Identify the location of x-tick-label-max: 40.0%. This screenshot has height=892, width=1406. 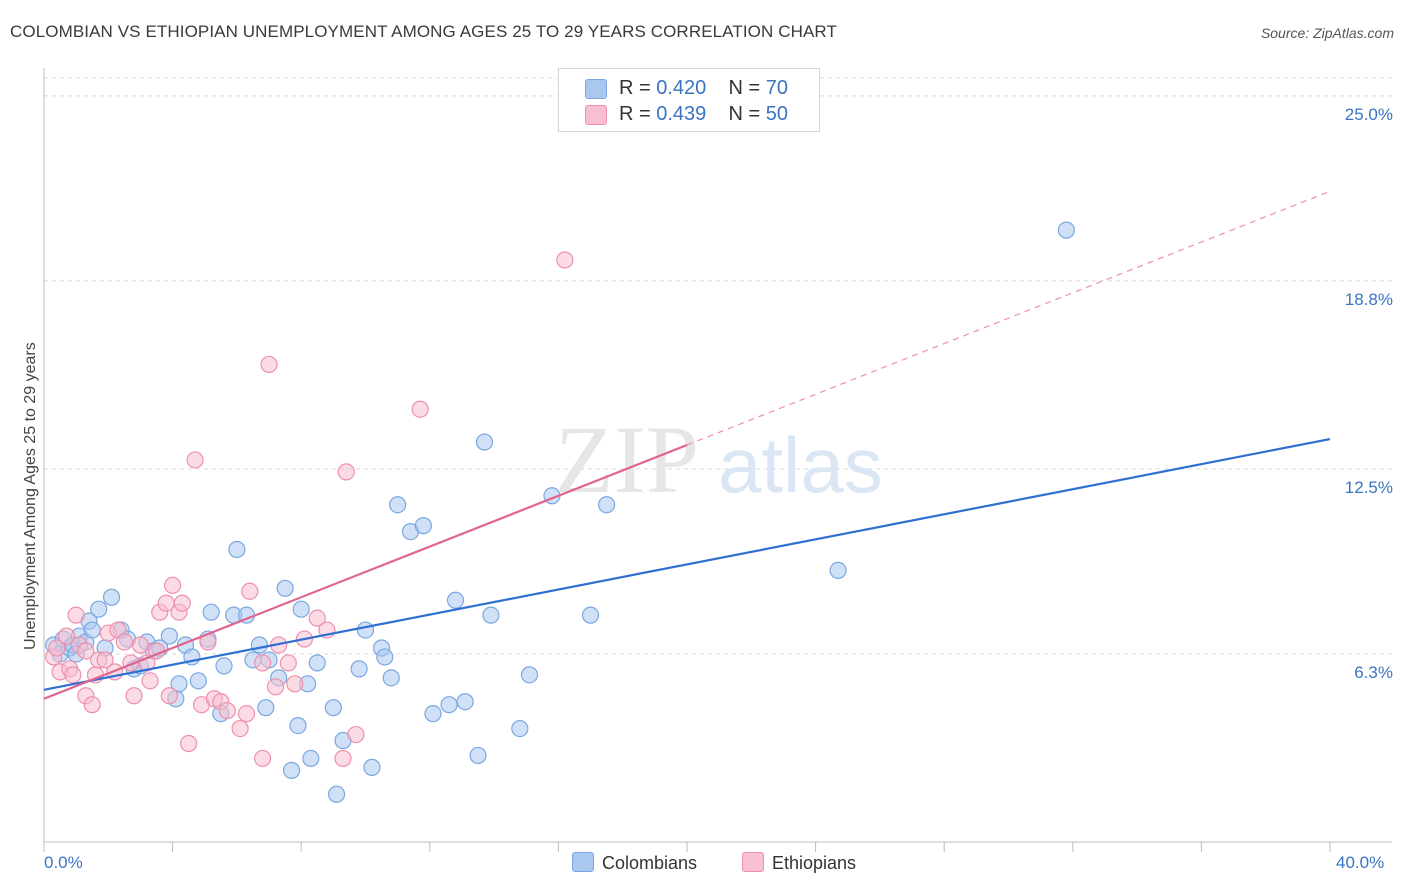
(1360, 862).